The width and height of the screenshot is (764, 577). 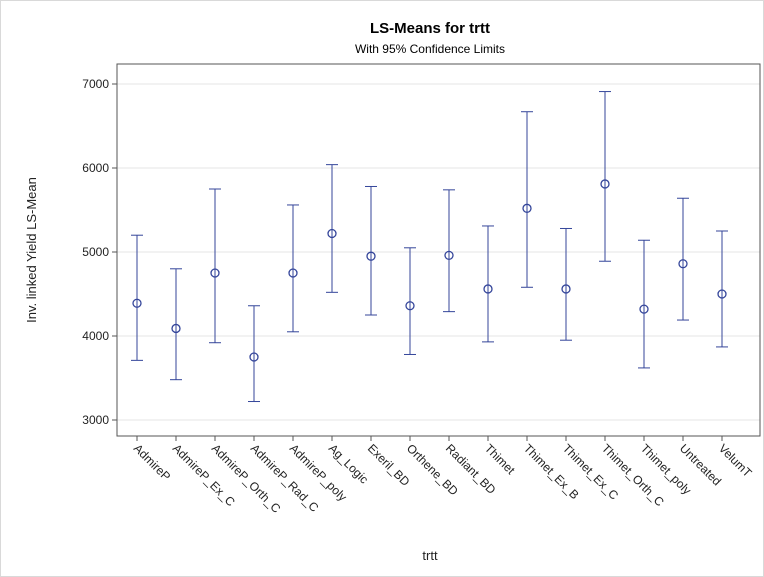 I want to click on error-bar-AdmireP_poly, so click(x=293, y=268).